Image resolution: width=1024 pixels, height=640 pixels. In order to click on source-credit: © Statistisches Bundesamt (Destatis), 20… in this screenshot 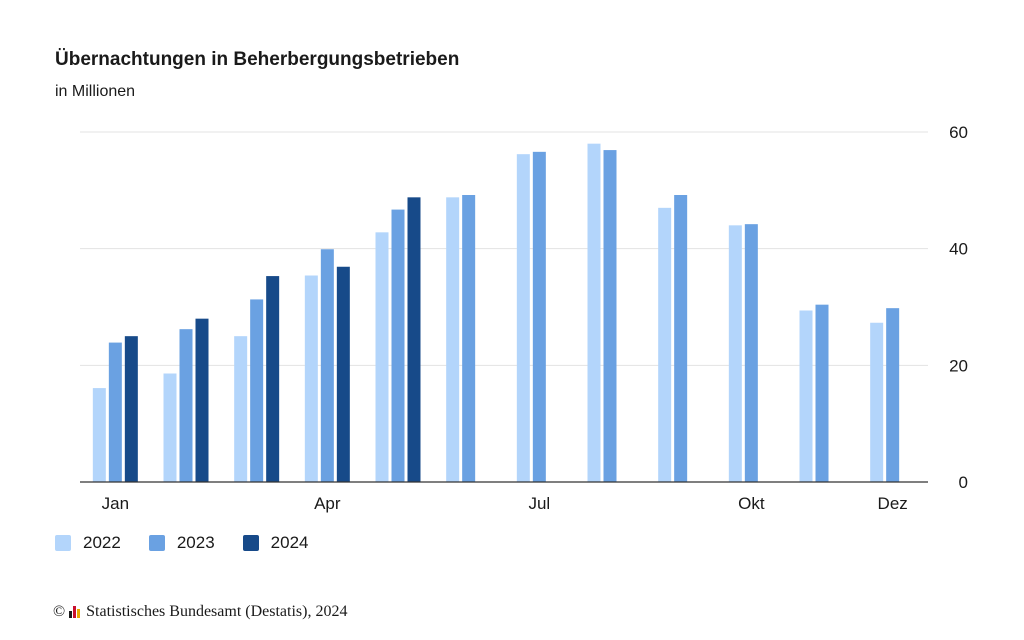, I will do `click(200, 612)`.